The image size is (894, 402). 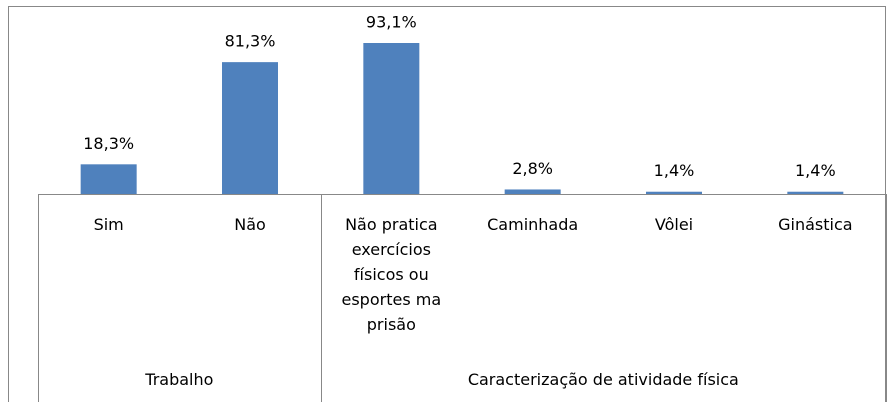 I want to click on data-label: 93,1%, so click(x=391, y=22).